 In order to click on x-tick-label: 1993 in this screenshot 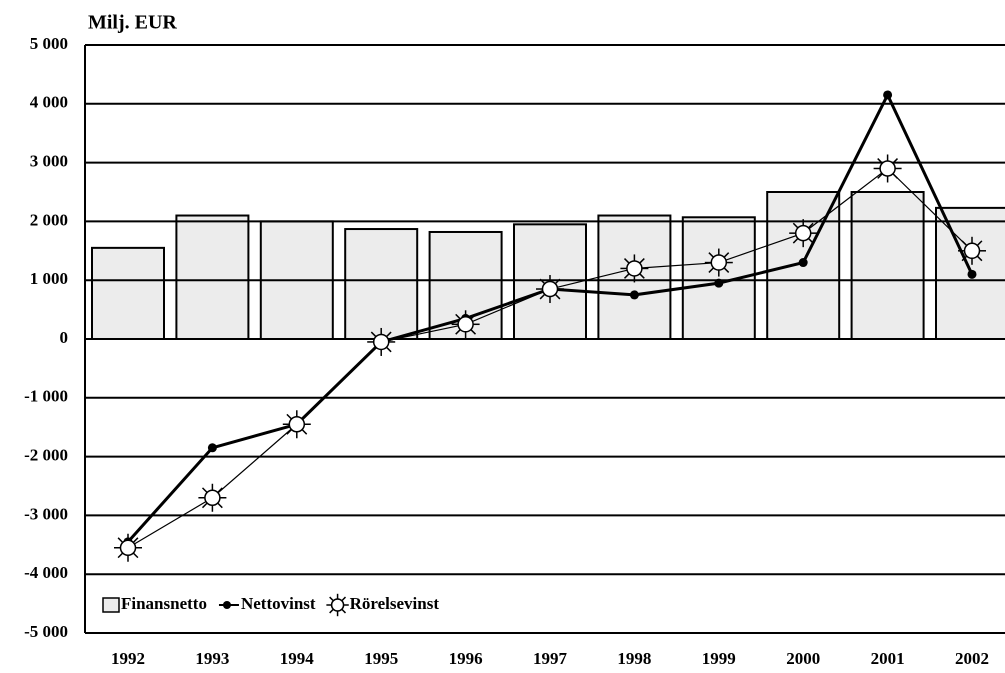, I will do `click(212, 658)`.